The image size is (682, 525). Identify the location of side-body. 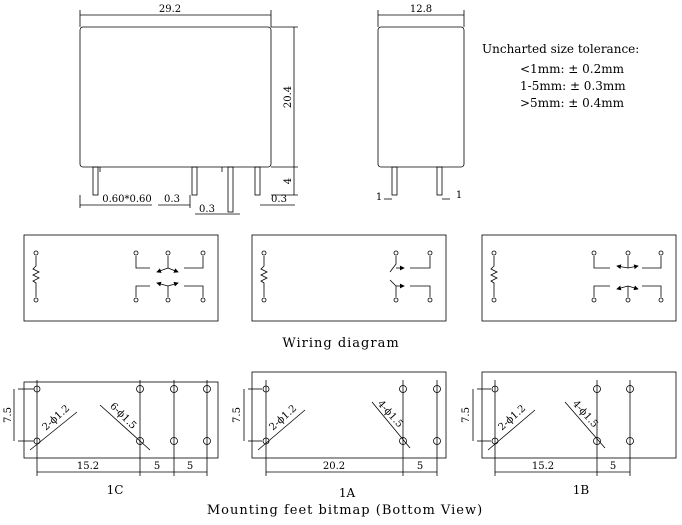
(421, 97).